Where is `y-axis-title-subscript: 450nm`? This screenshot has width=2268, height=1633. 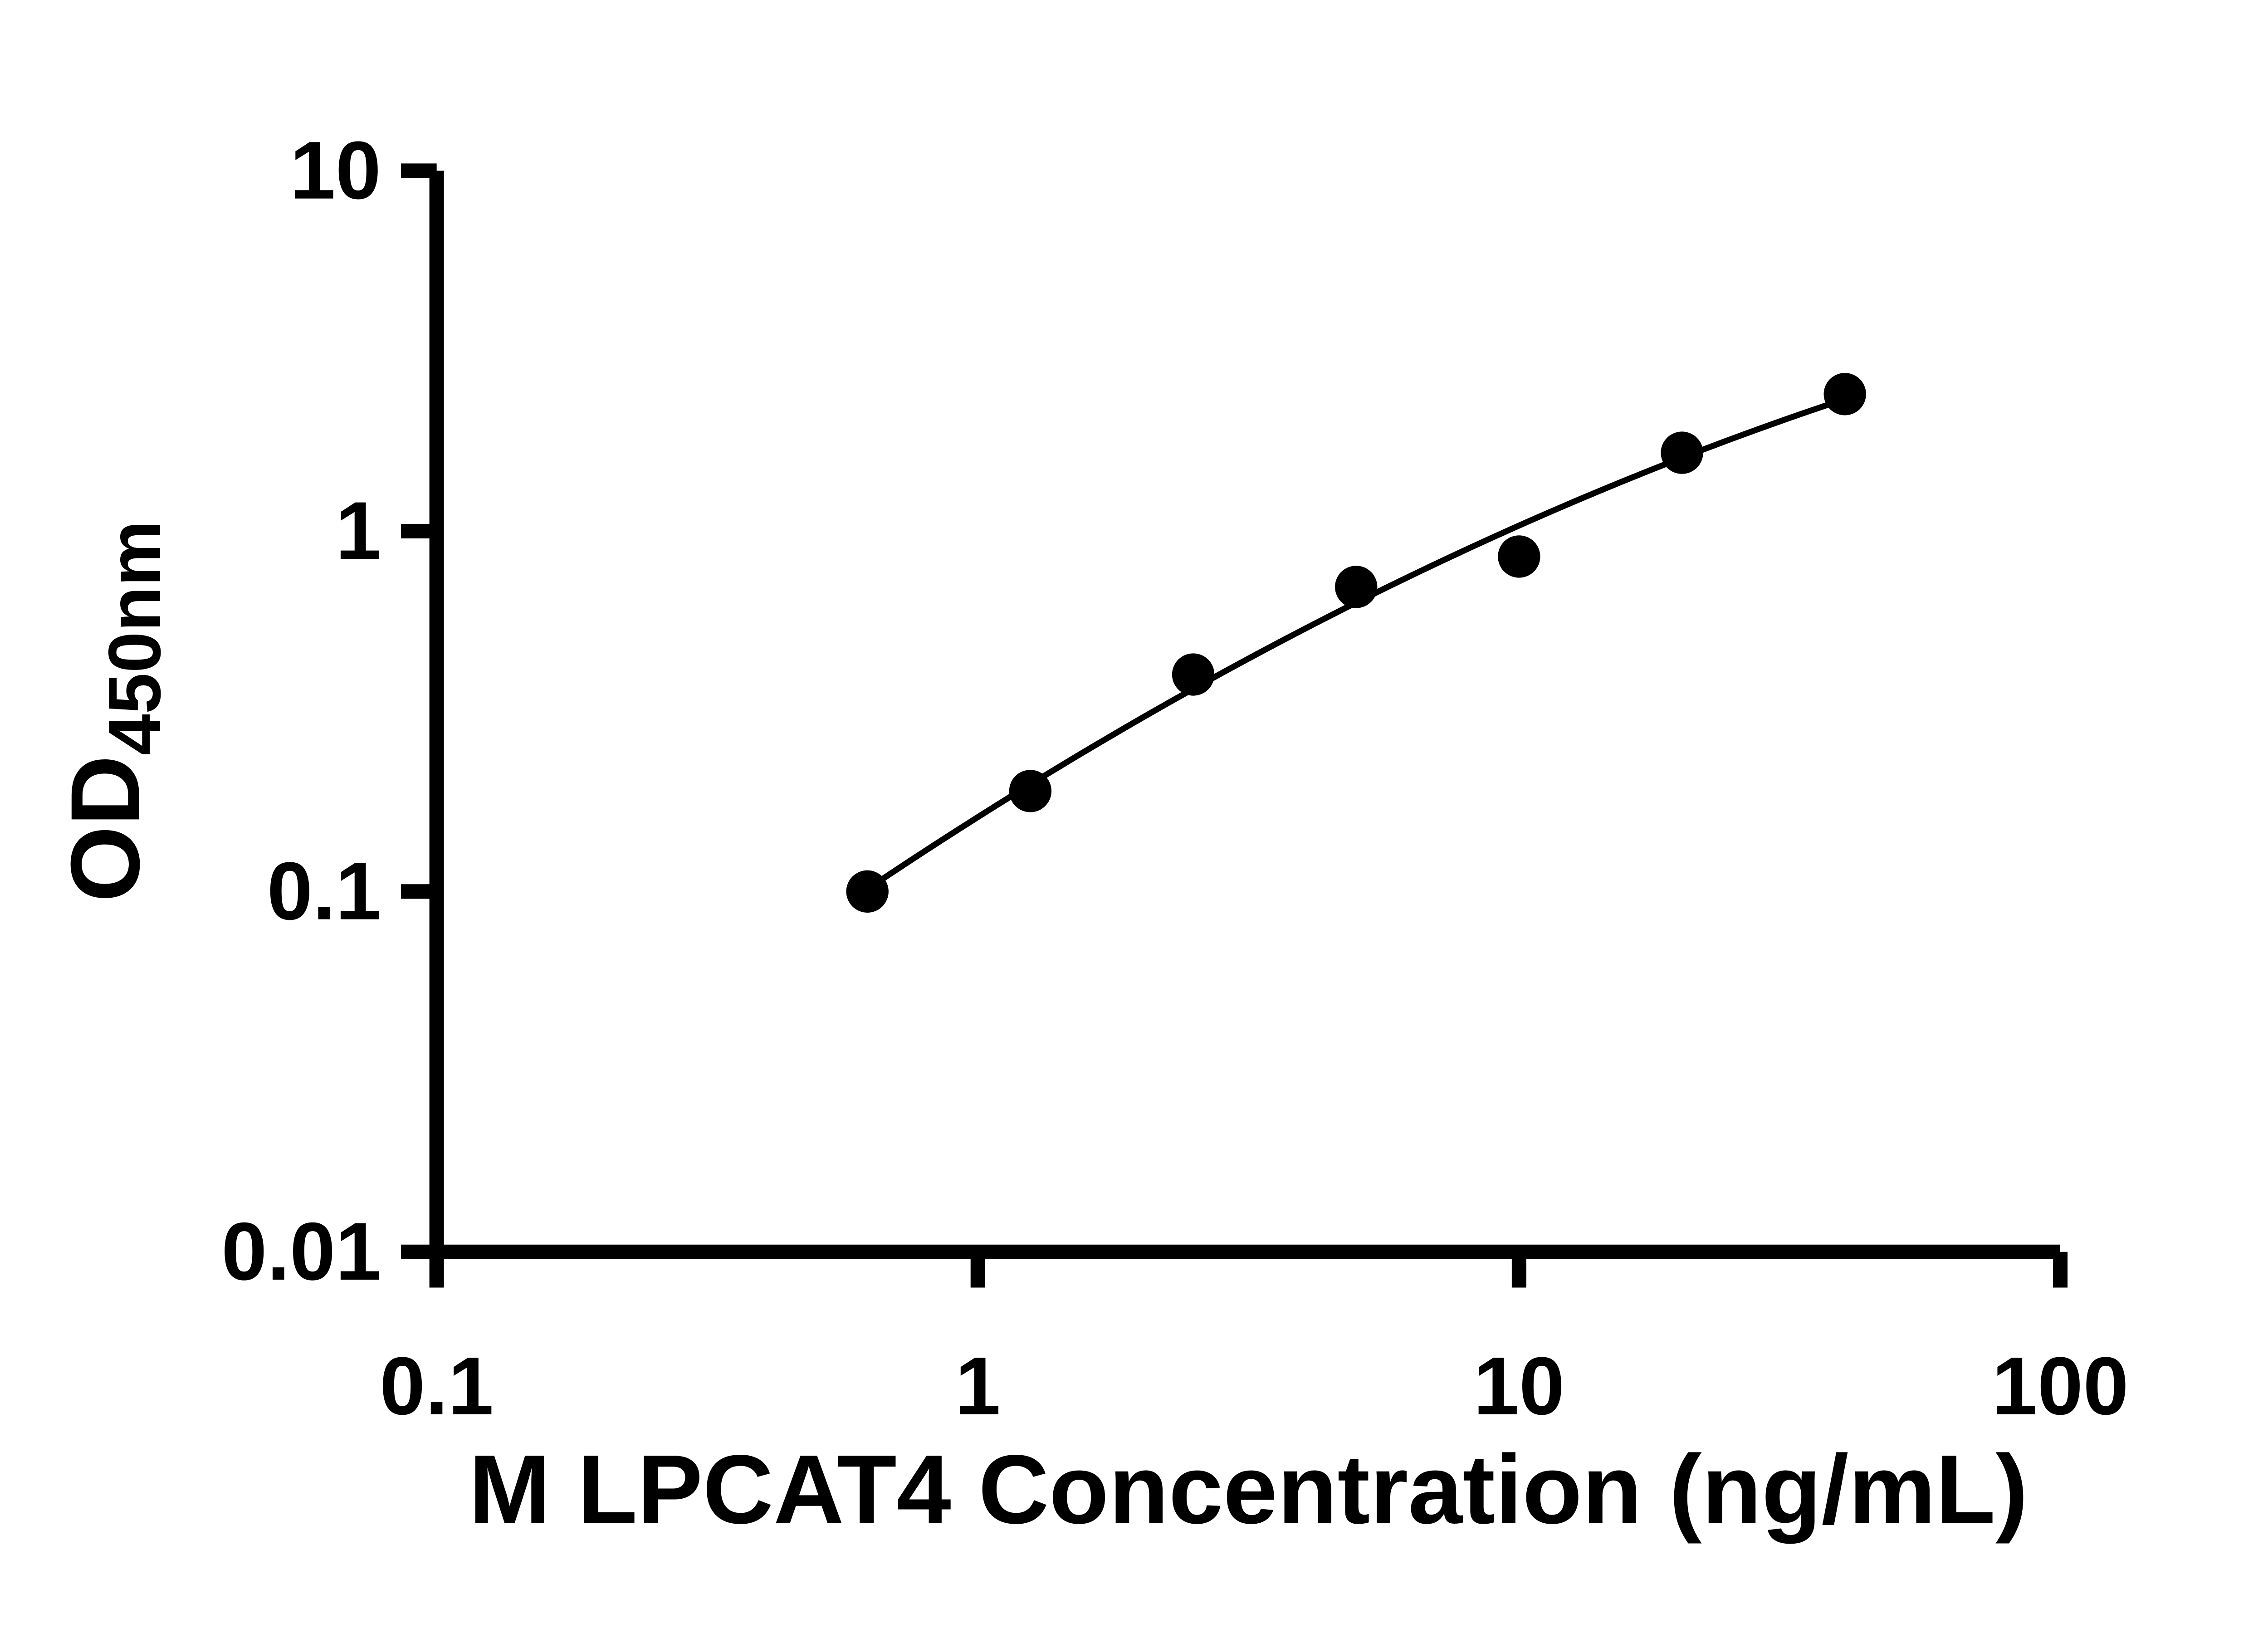 y-axis-title-subscript: 450nm is located at coordinates (134, 637).